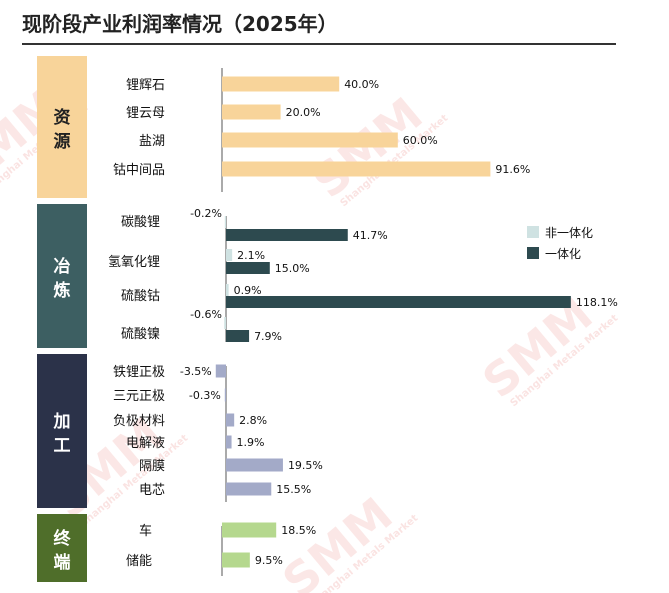 The image size is (669, 593). I want to click on category-label: 盐湖, so click(152, 141).